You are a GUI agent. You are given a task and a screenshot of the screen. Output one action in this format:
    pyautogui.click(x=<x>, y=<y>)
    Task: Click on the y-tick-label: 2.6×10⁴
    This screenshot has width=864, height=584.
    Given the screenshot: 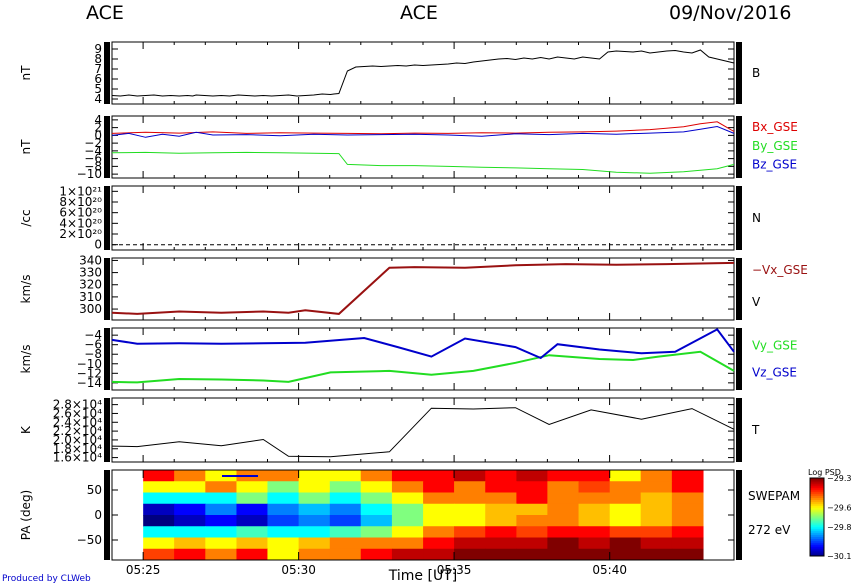 What is the action you would take?
    pyautogui.click(x=77, y=413)
    